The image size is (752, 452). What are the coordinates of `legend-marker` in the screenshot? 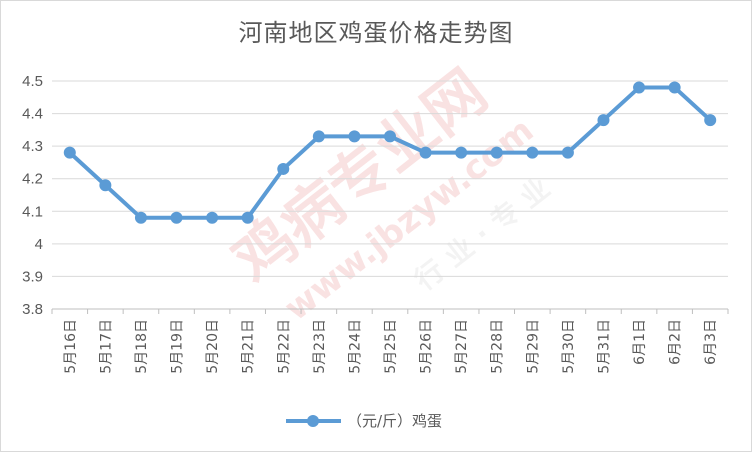 It's located at (313, 421).